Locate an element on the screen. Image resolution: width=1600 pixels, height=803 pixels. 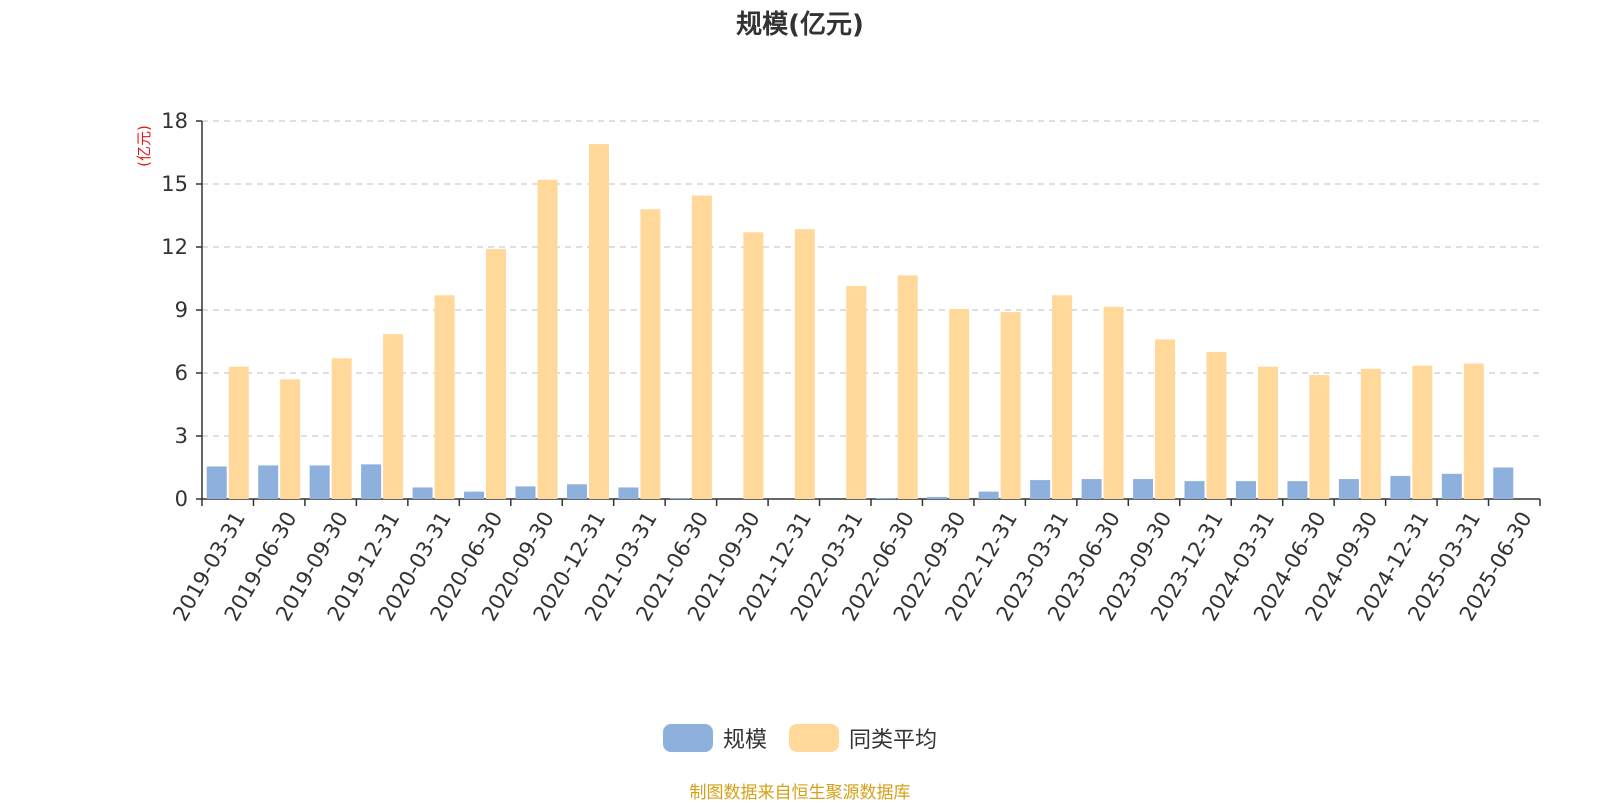
legend-swatch-peer-average is located at coordinates (814, 738).